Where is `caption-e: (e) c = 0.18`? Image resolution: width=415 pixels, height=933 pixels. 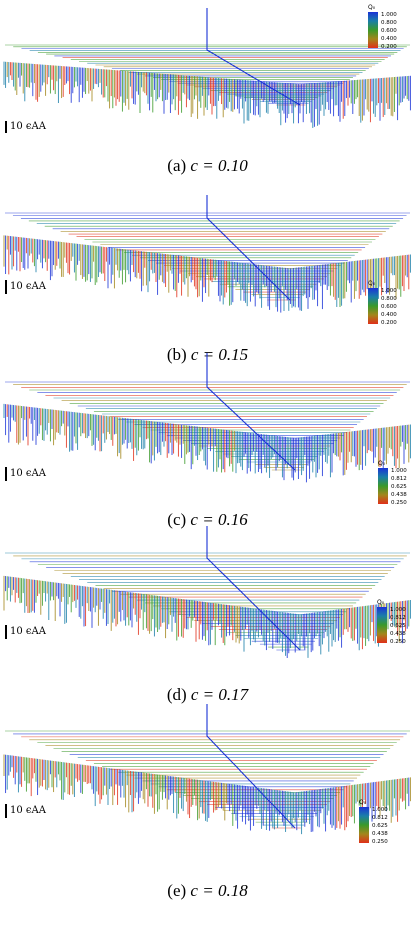
caption-e: (e) c = 0.18 is located at coordinates (207, 891).